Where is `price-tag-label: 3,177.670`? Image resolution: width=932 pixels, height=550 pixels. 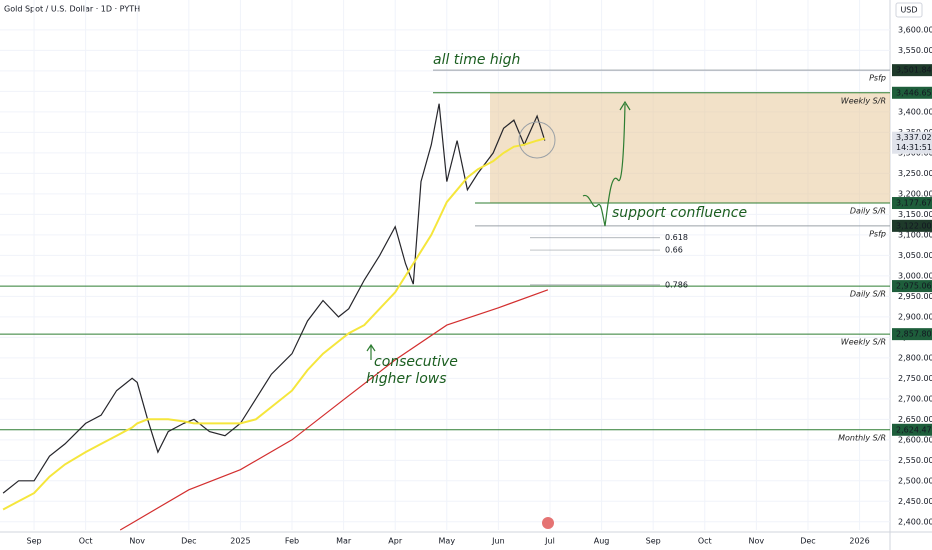 price-tag-label: 3,177.670 is located at coordinates (914, 203).